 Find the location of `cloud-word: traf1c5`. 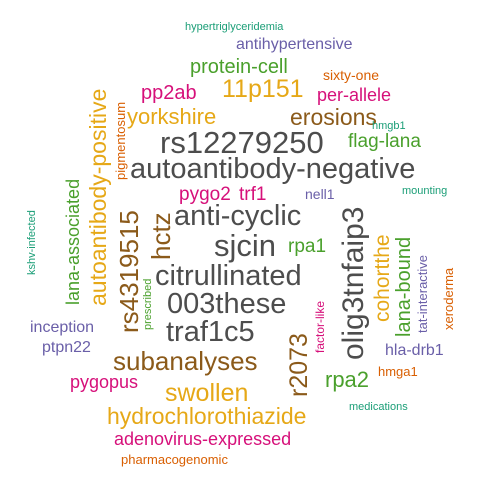

cloud-word: traf1c5 is located at coordinates (210, 332).